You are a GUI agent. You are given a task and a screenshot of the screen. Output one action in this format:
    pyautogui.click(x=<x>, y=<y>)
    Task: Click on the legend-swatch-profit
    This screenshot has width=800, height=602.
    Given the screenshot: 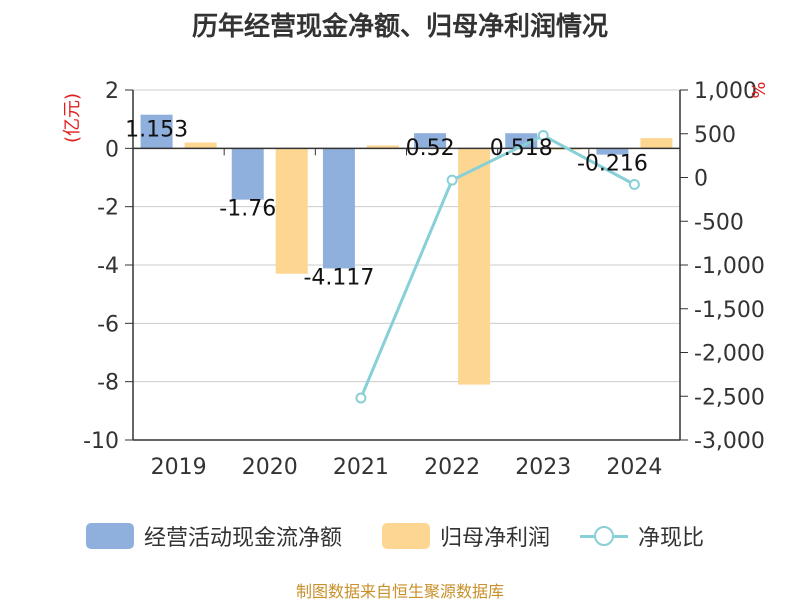 What is the action you would take?
    pyautogui.click(x=406, y=536)
    